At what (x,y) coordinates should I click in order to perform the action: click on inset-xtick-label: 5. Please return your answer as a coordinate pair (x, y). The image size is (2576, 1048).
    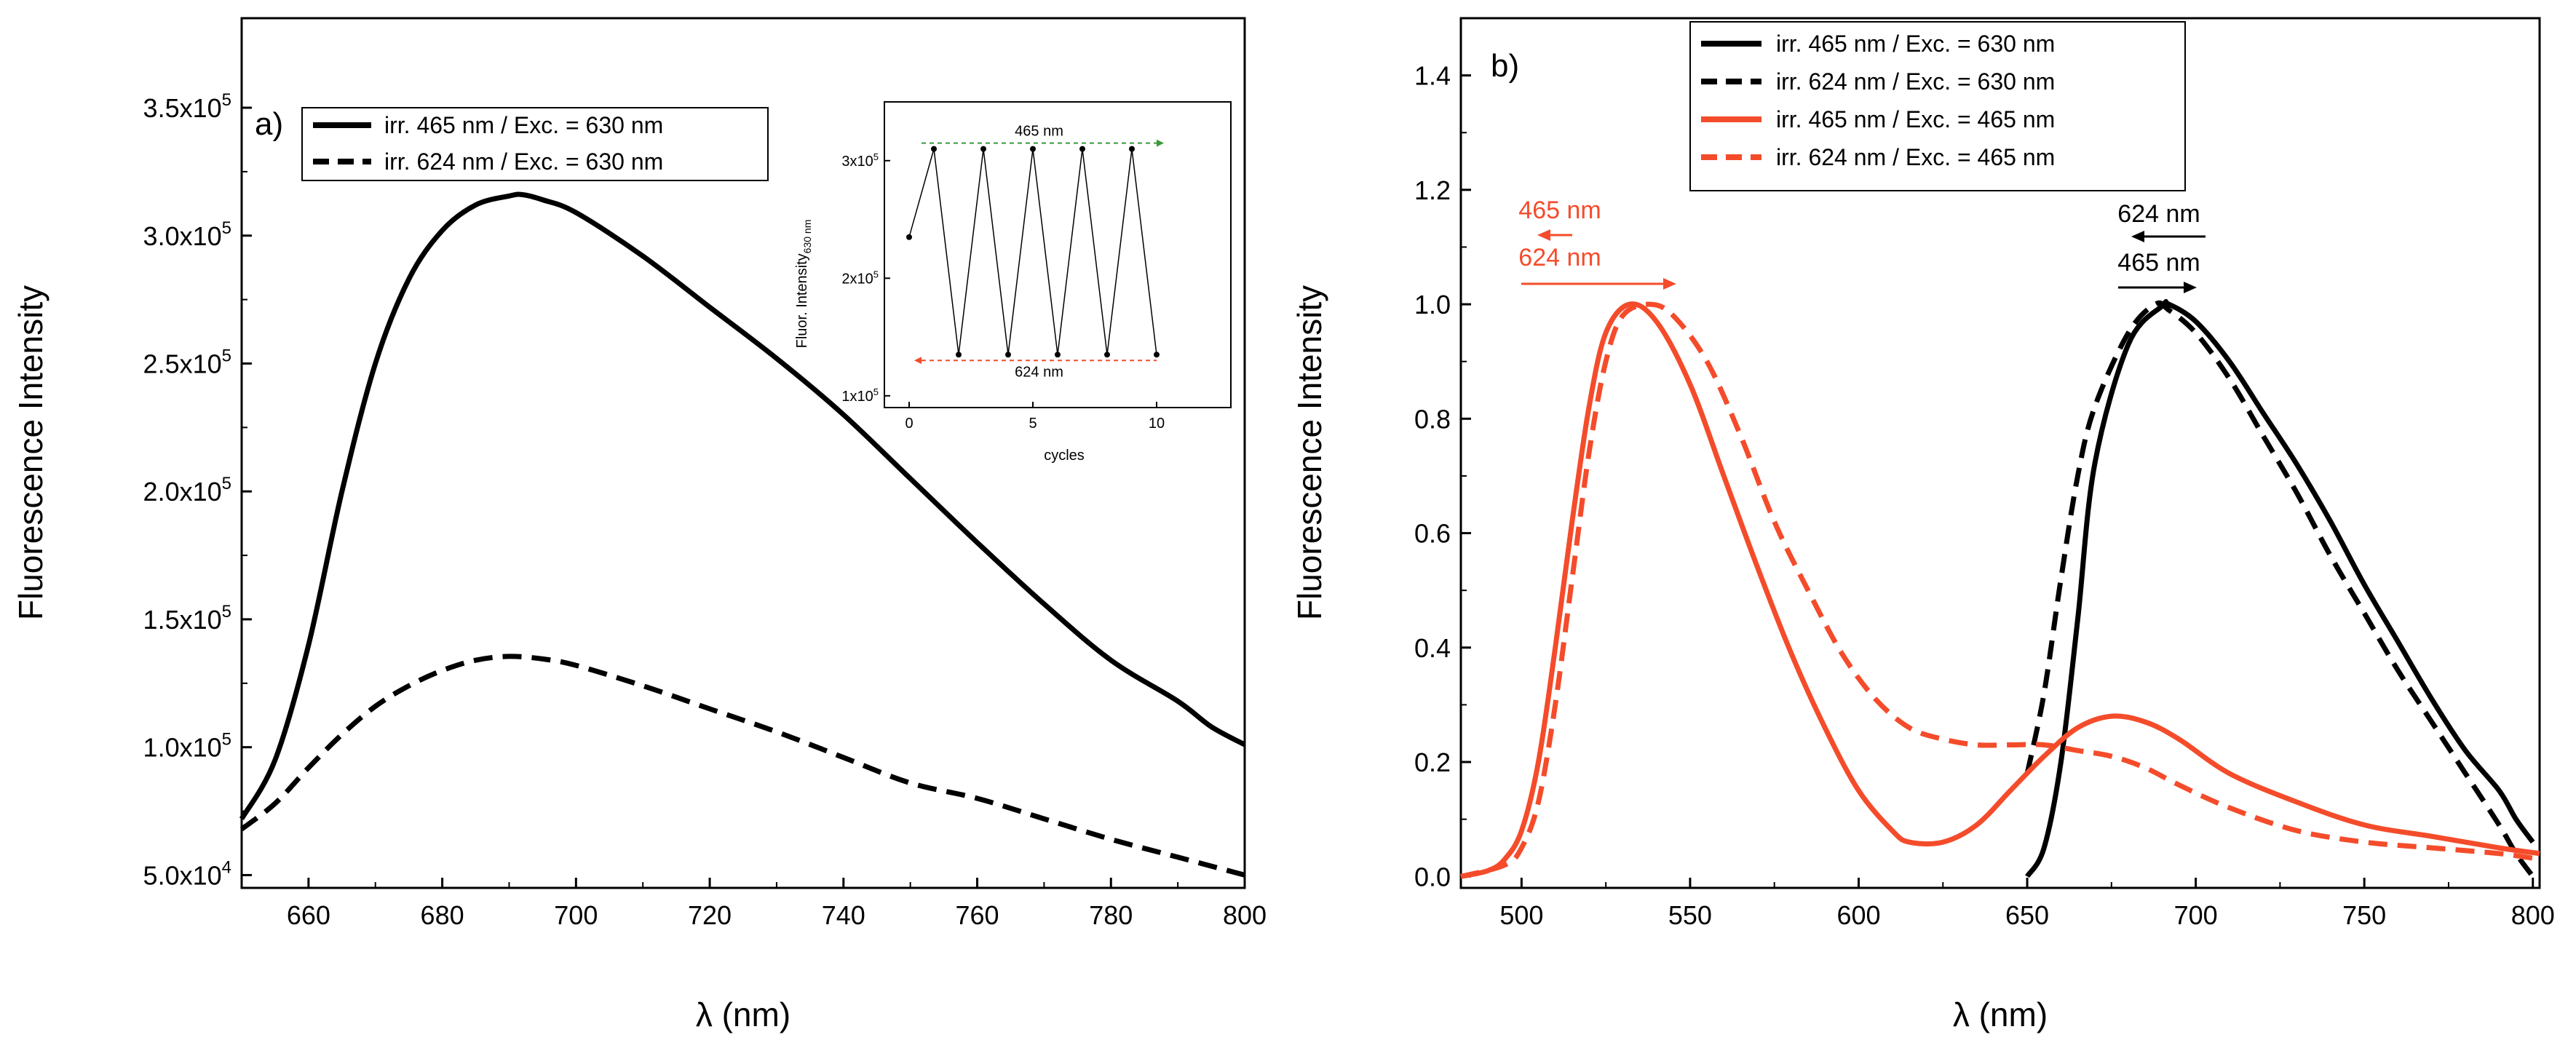
    Looking at the image, I should click on (1033, 424).